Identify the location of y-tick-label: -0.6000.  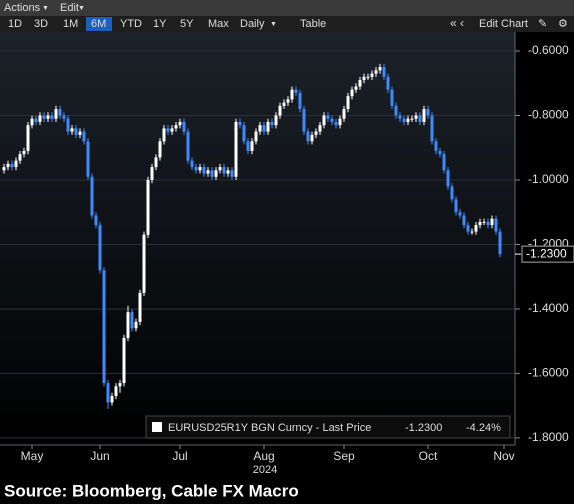
(548, 50).